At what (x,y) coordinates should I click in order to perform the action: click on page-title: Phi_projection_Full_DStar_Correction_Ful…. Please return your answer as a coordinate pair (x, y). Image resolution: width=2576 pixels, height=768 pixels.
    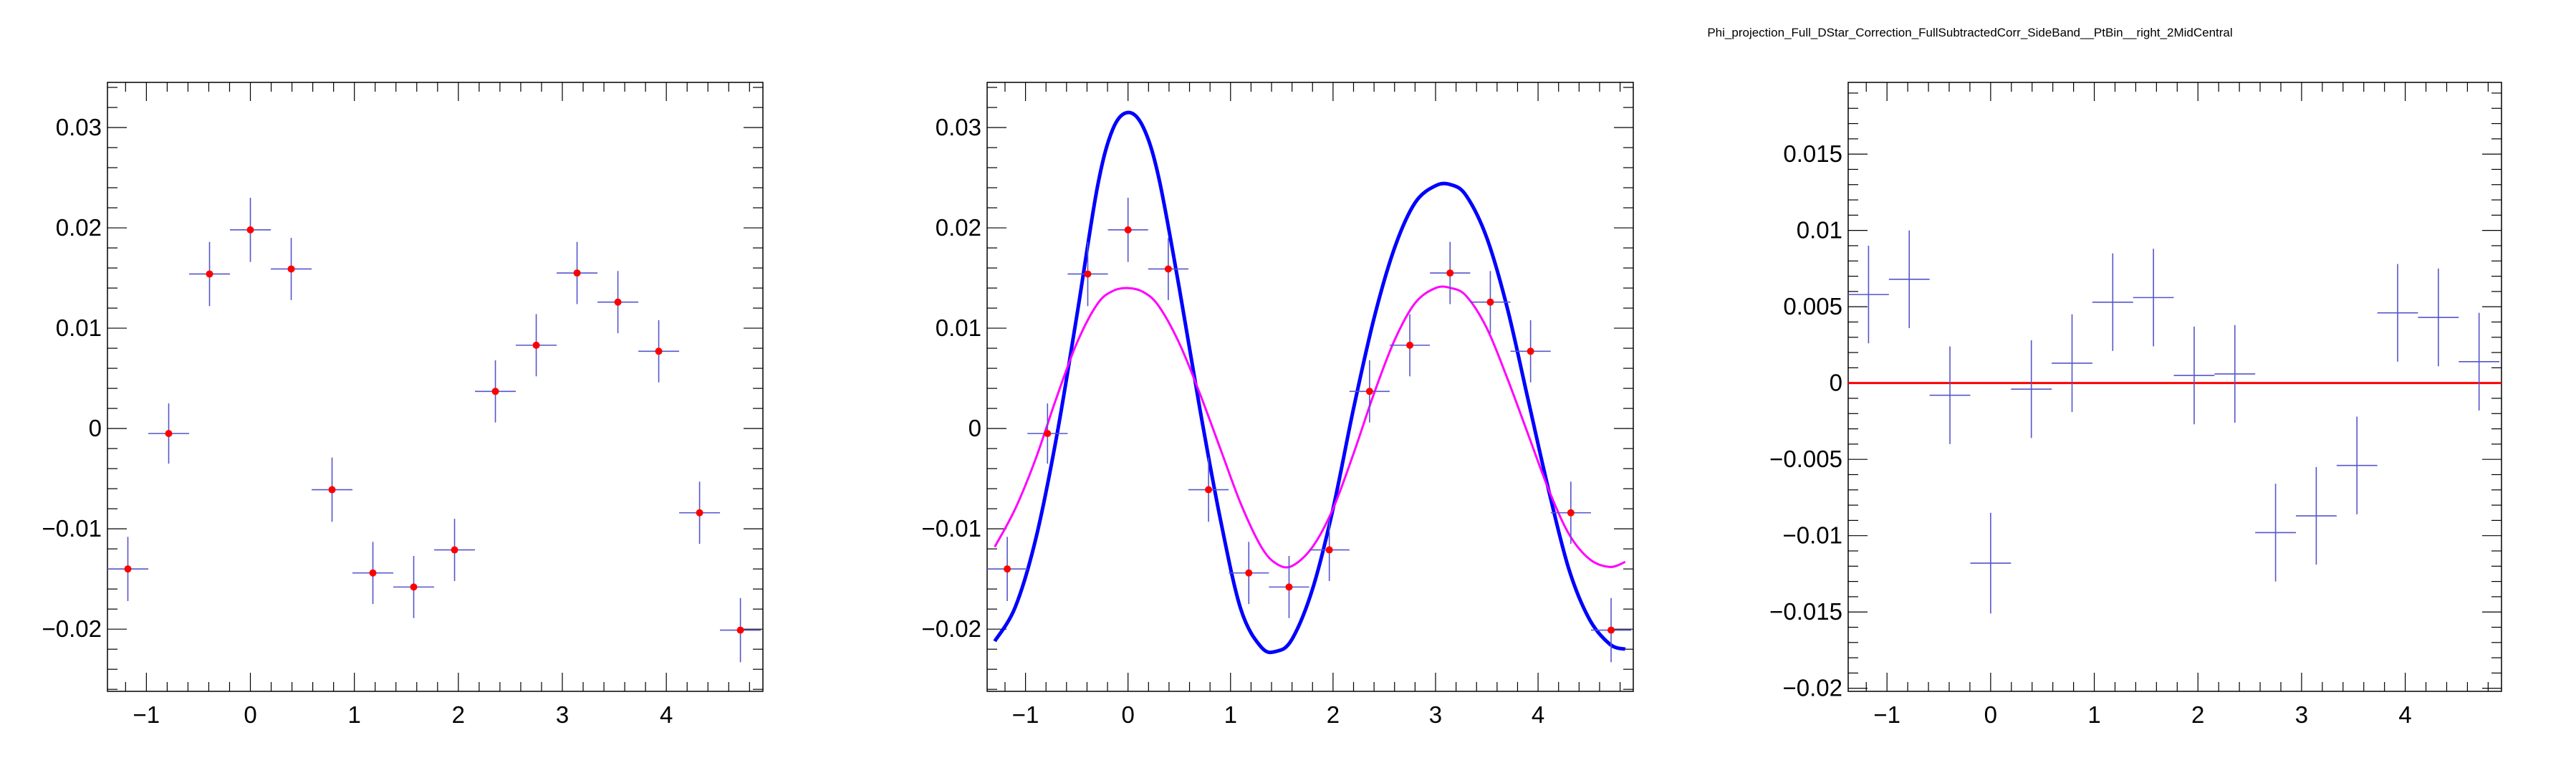
    Looking at the image, I should click on (1970, 32).